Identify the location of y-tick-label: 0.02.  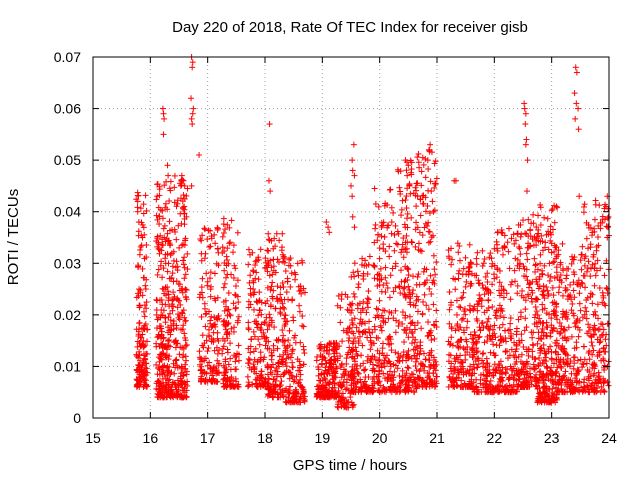
(67, 315).